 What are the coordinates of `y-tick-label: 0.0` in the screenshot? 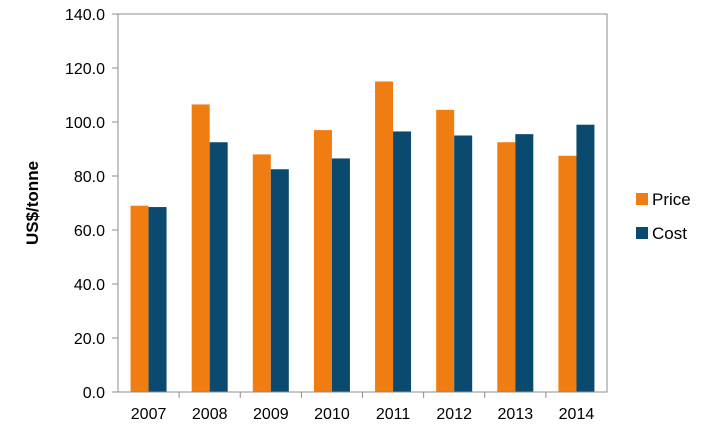 It's located at (94, 393).